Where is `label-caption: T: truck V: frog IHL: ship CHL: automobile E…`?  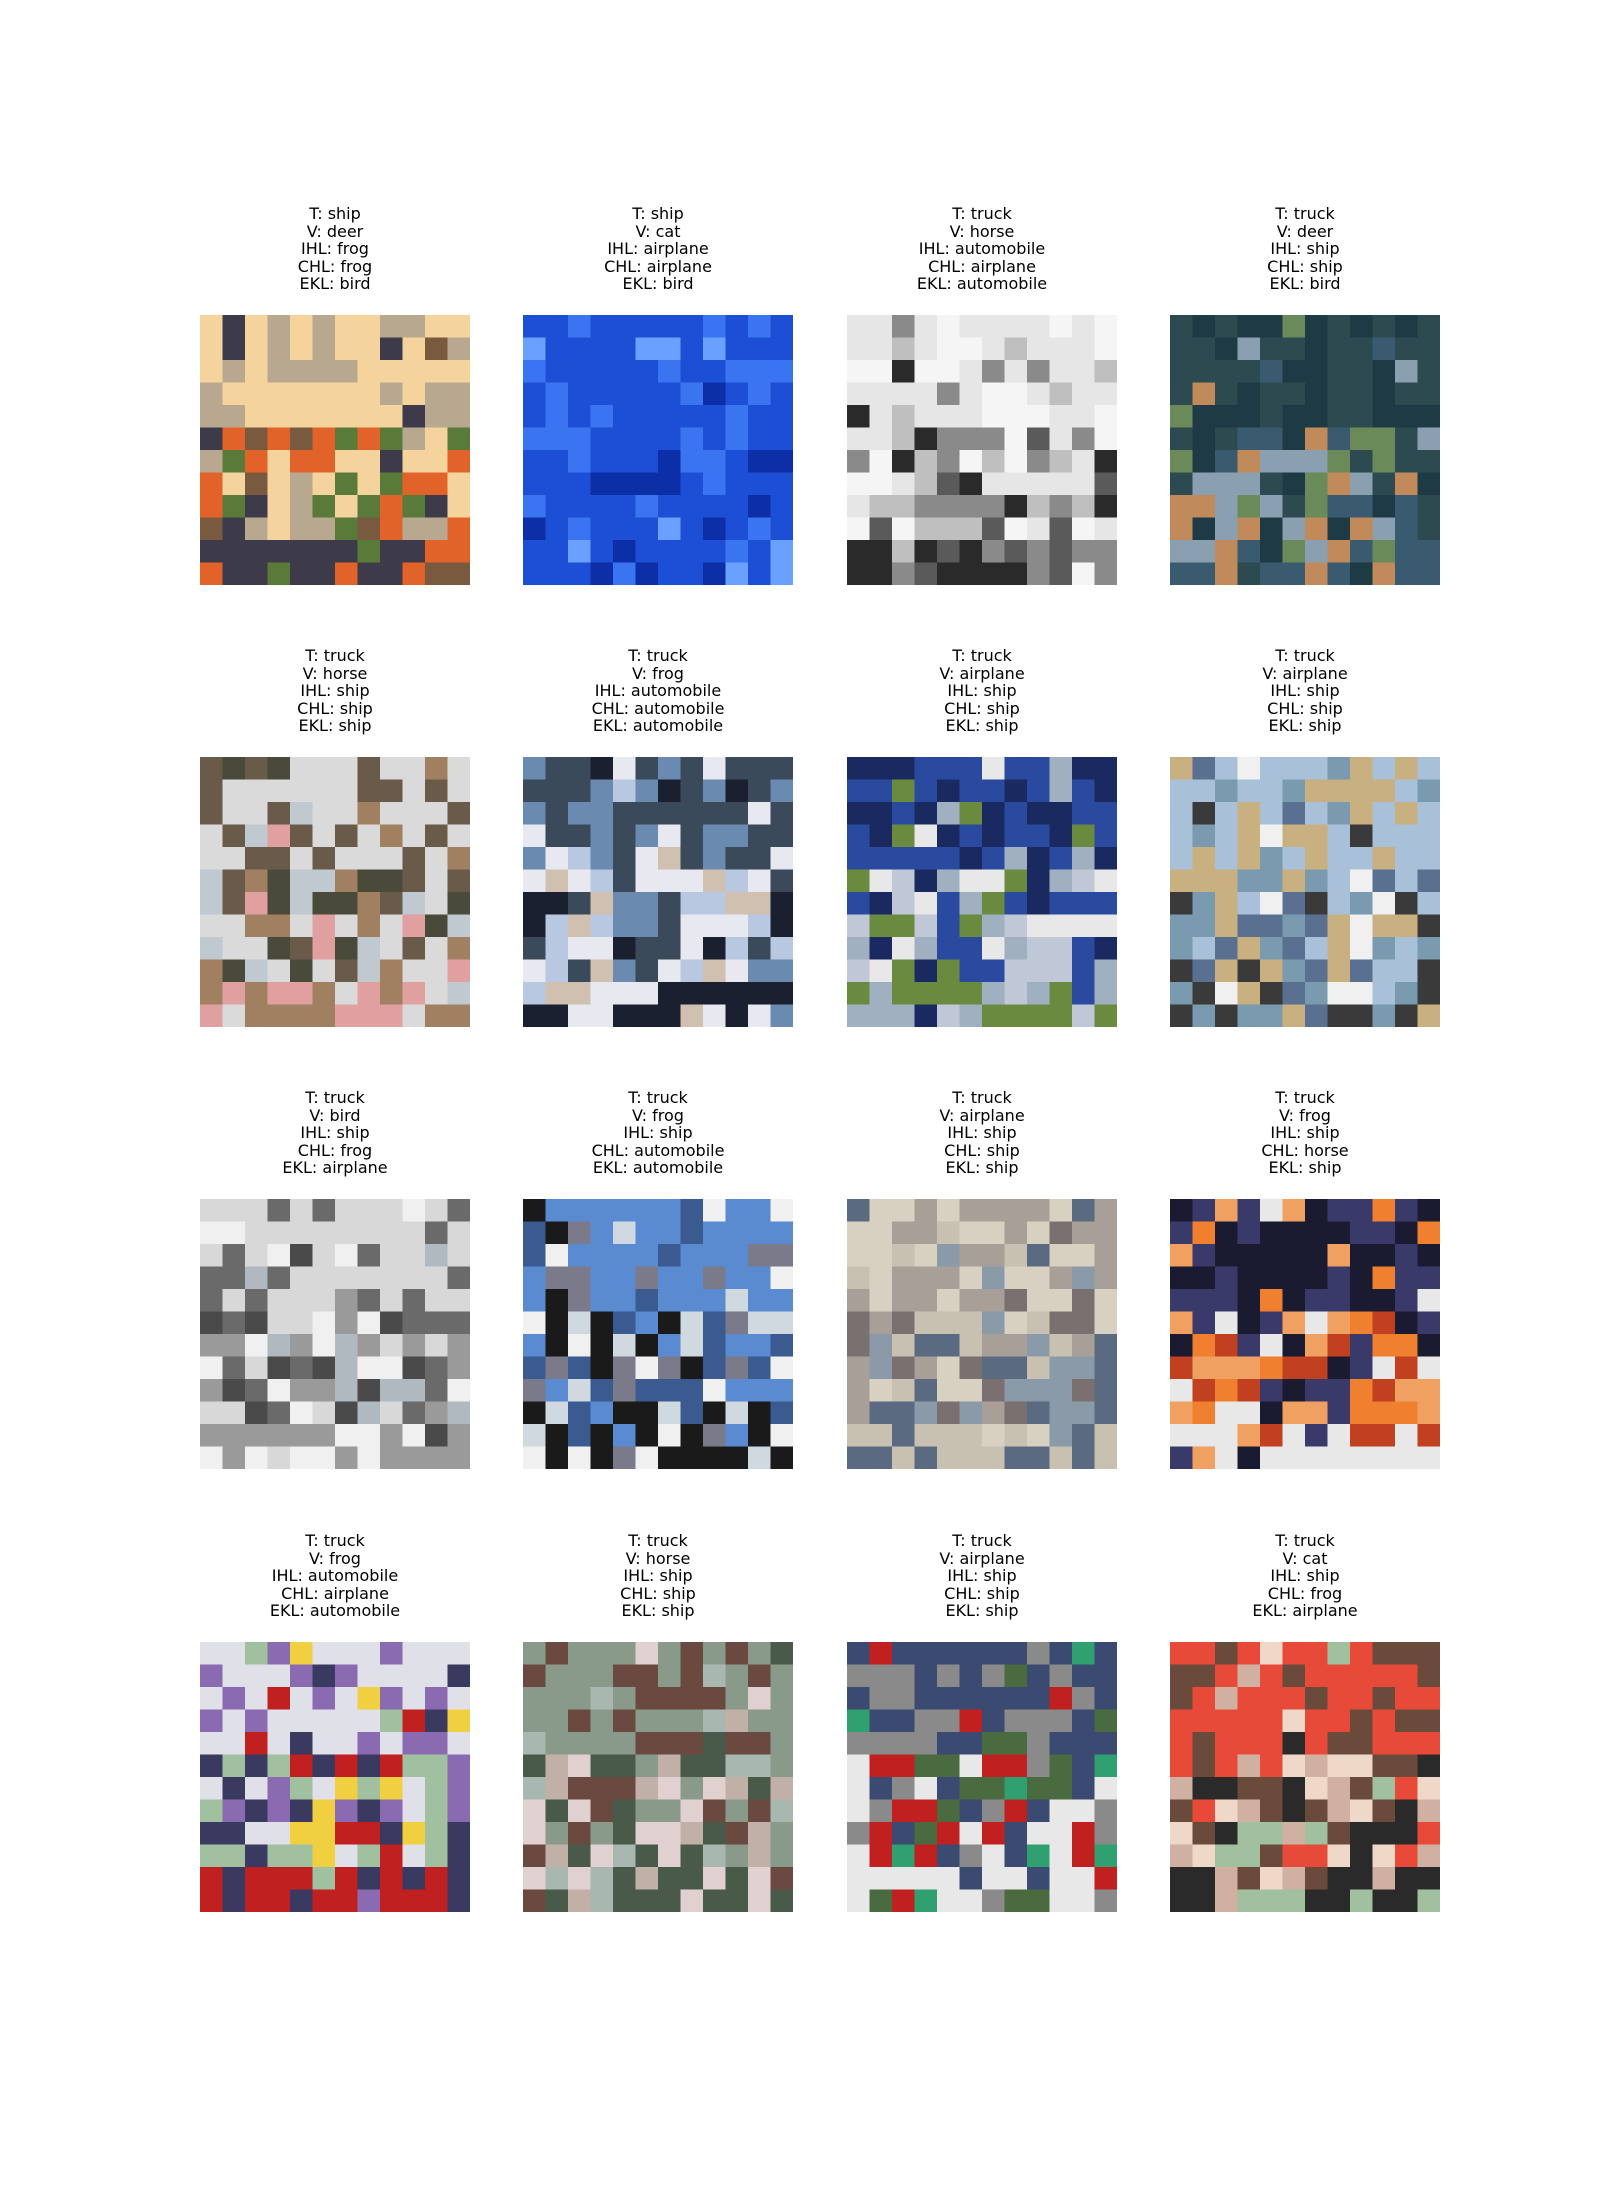
label-caption: T: truck V: frog IHL: ship CHL: automobile E… is located at coordinates (658, 1134).